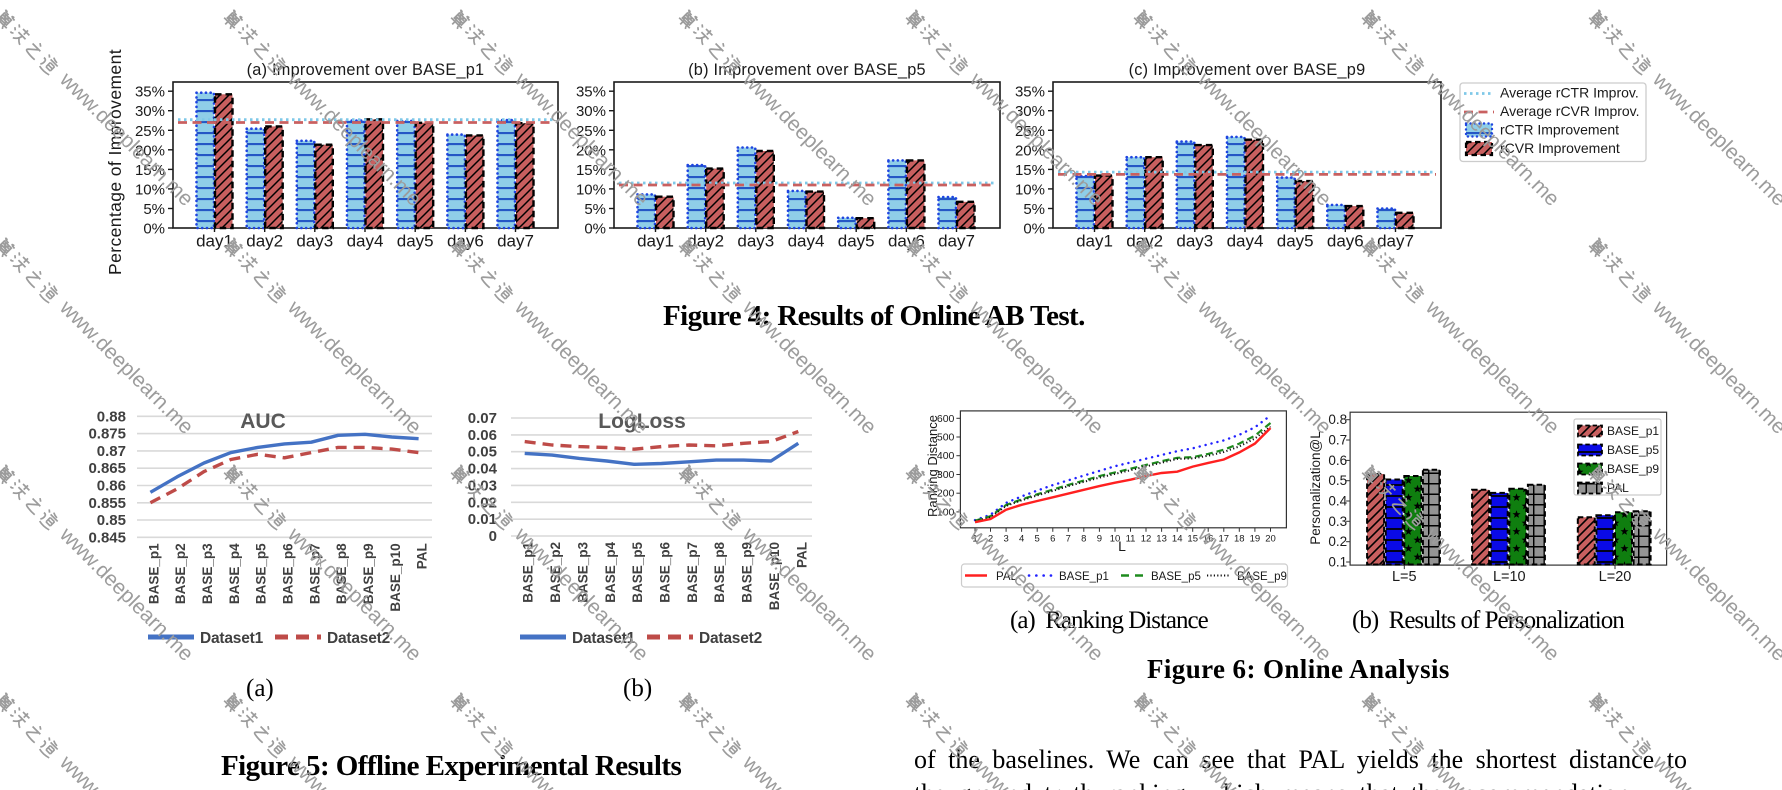 Image resolution: width=1782 pixels, height=790 pixels. What do you see at coordinates (111, 451) in the screenshot?
I see `svg-text: 0.87` at bounding box center [111, 451].